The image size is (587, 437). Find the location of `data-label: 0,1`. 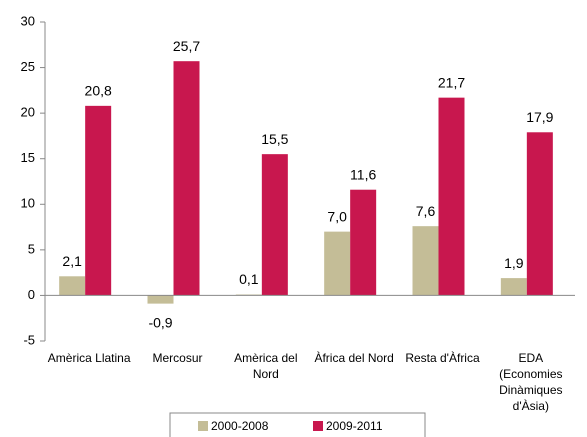

data-label: 0,1 is located at coordinates (249, 279).